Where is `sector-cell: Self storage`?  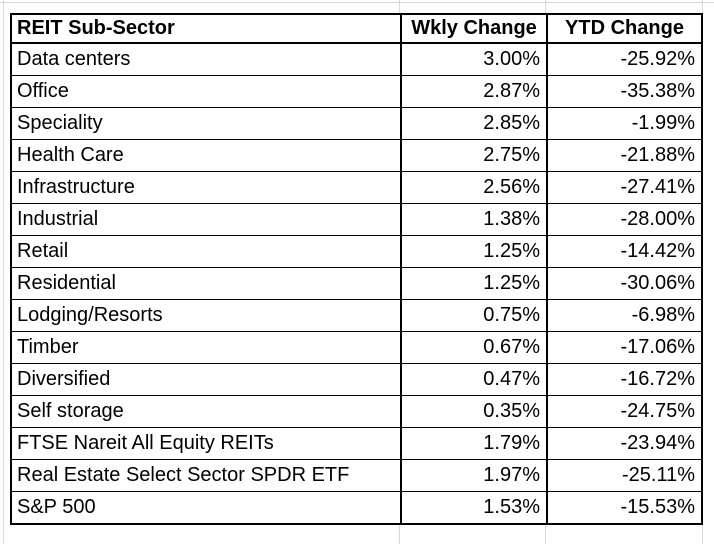
sector-cell: Self storage is located at coordinates (206, 411).